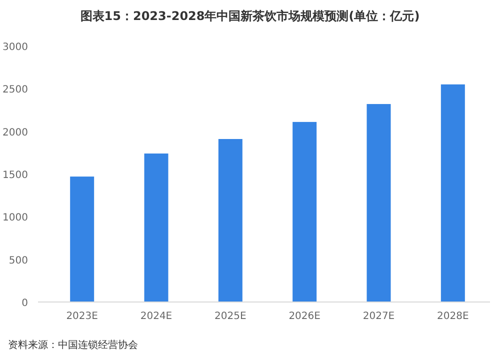 The width and height of the screenshot is (500, 362). What do you see at coordinates (18, 260) in the screenshot?
I see `y-tick-label: 500` at bounding box center [18, 260].